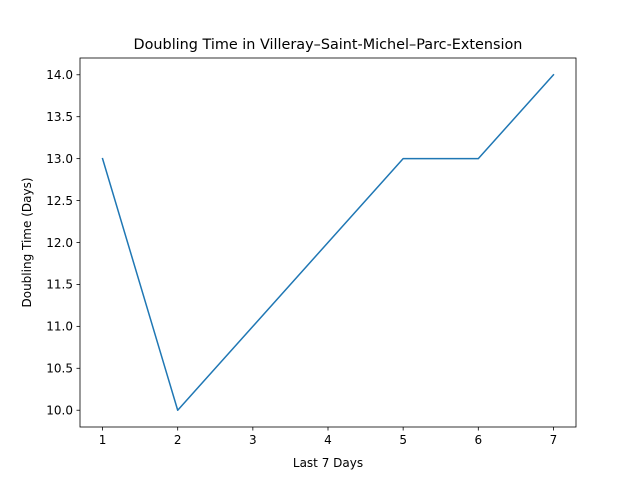  I want to click on x-tick-label: 3, so click(253, 440).